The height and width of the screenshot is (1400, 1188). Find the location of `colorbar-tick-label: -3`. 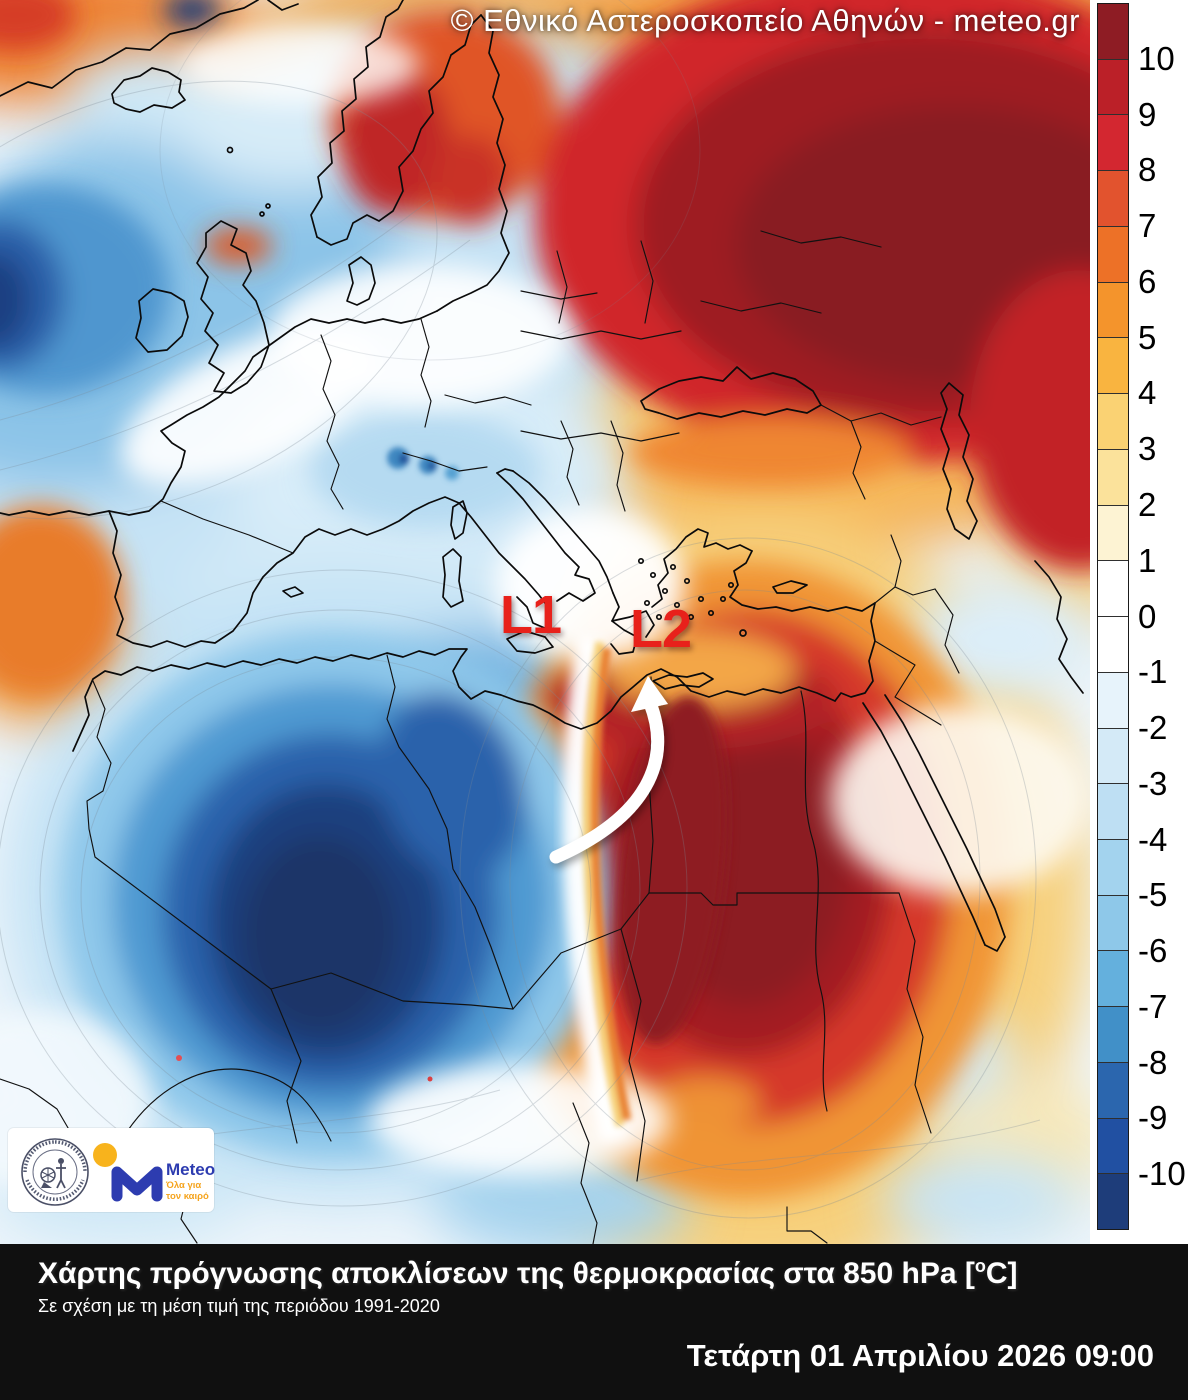

colorbar-tick-label: -3 is located at coordinates (1153, 783).